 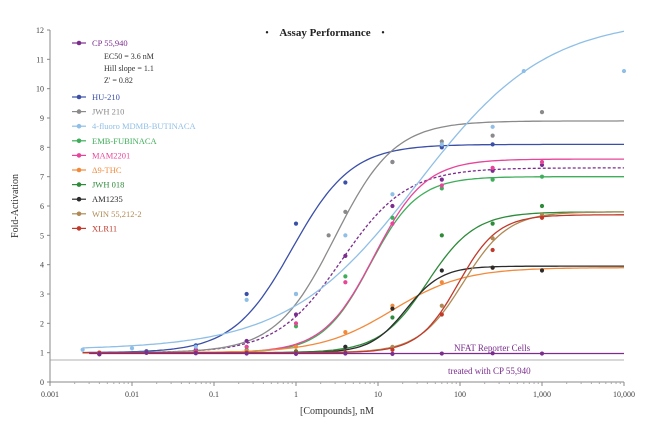 I want to click on y-tick-label: 1, so click(x=42, y=353).